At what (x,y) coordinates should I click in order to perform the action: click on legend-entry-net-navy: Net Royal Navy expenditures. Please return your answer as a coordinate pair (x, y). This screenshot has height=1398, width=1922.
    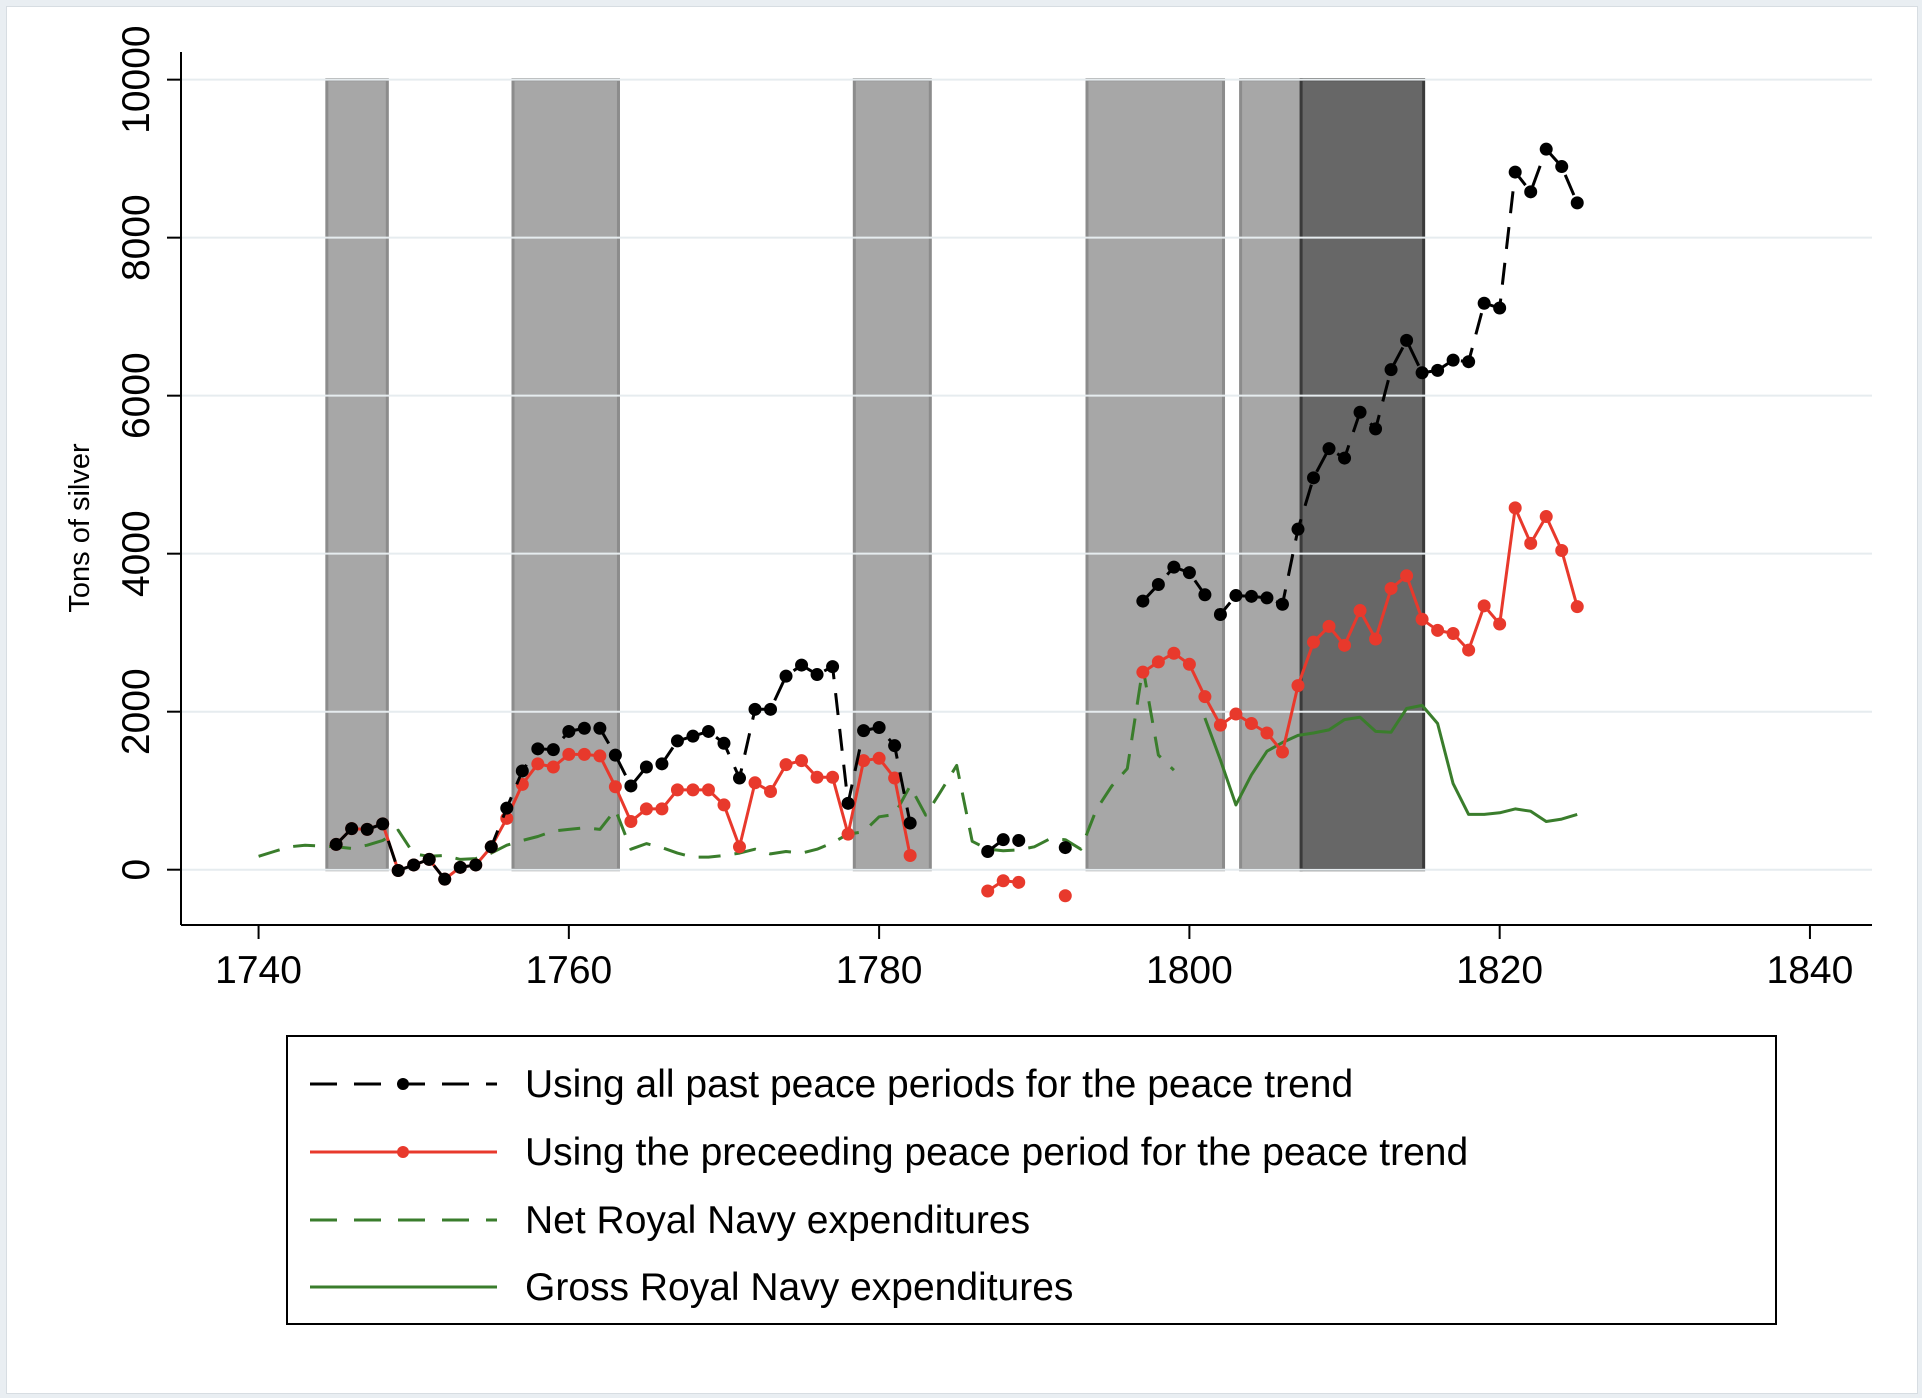
    Looking at the image, I should click on (670, 1220).